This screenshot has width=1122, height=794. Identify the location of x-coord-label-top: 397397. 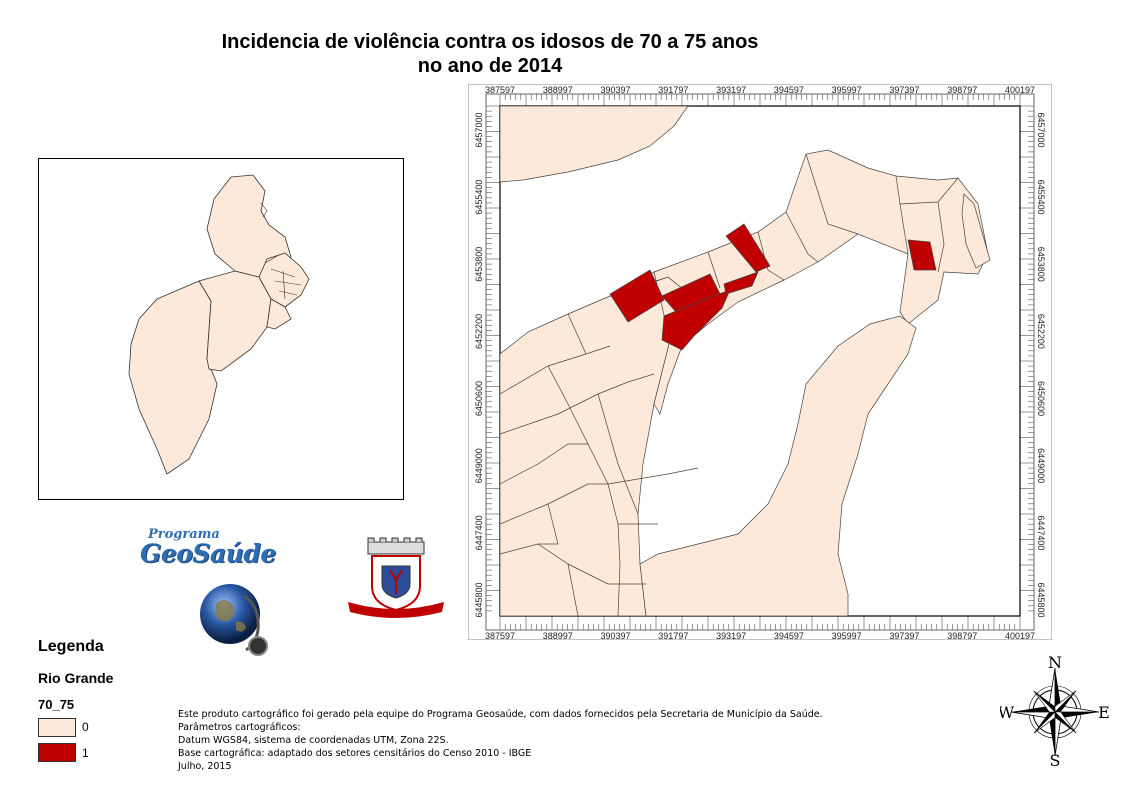
(904, 90).